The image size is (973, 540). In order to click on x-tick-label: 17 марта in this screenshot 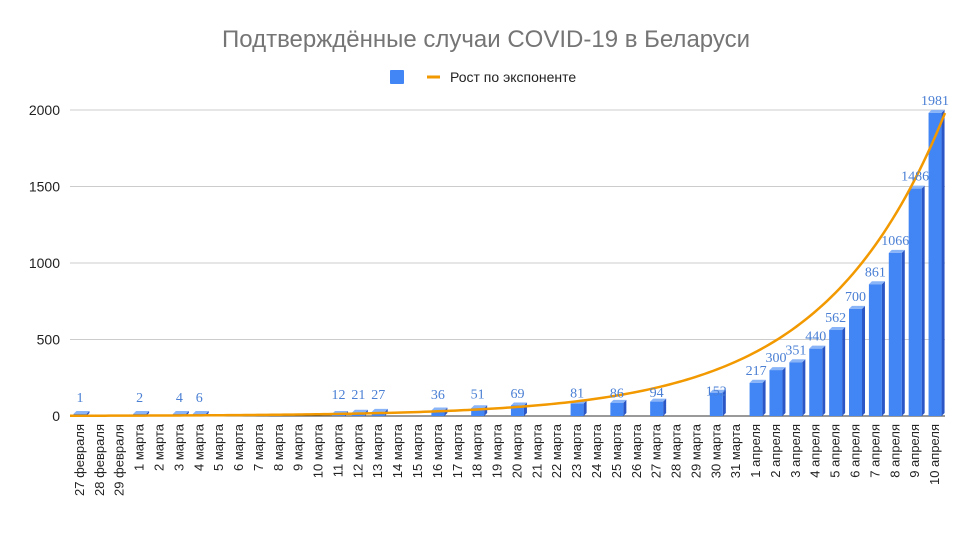, I will do `click(457, 450)`.